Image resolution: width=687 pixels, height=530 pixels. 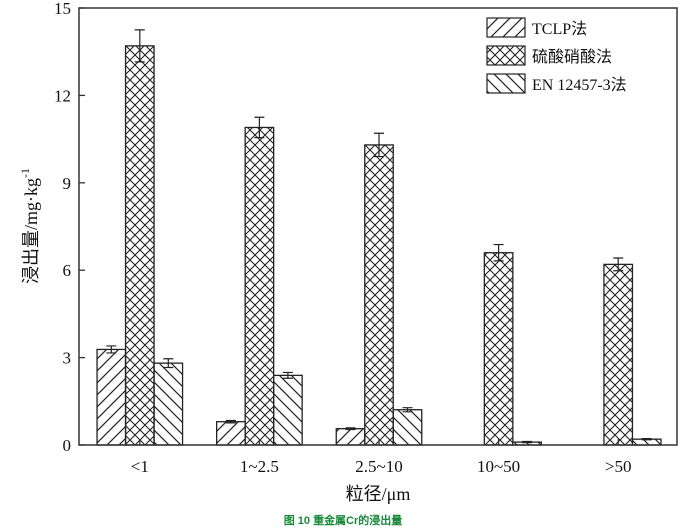 I want to click on y-axis-label: 浸出量/mg·kg-1, so click(x=29, y=226).